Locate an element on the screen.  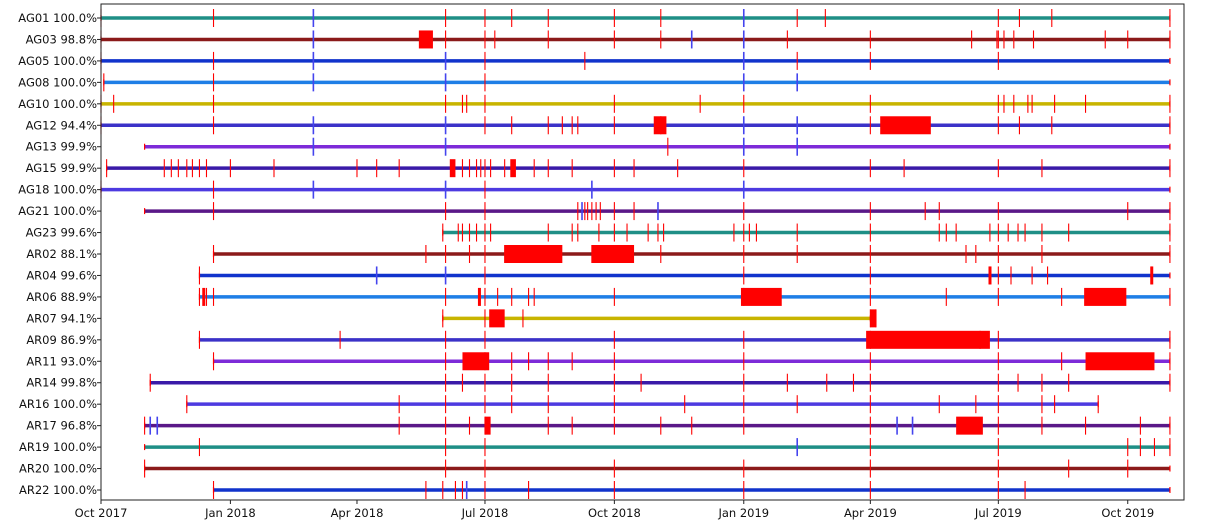
row-ag13 is located at coordinates (657, 146).